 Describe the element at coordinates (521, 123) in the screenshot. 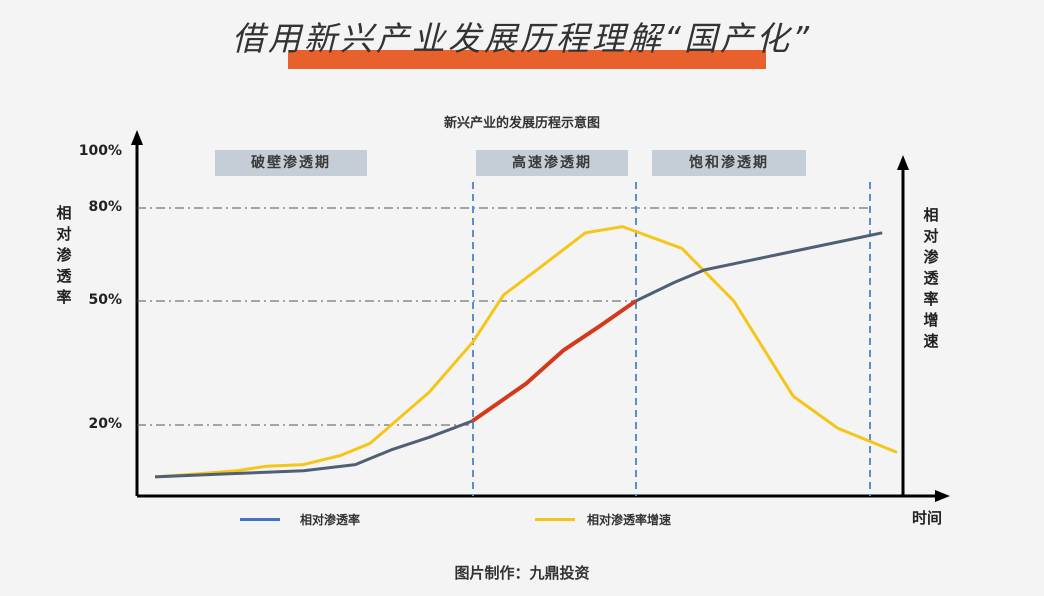

I see `chart-title: 新兴产业的发展历程示意图` at that location.